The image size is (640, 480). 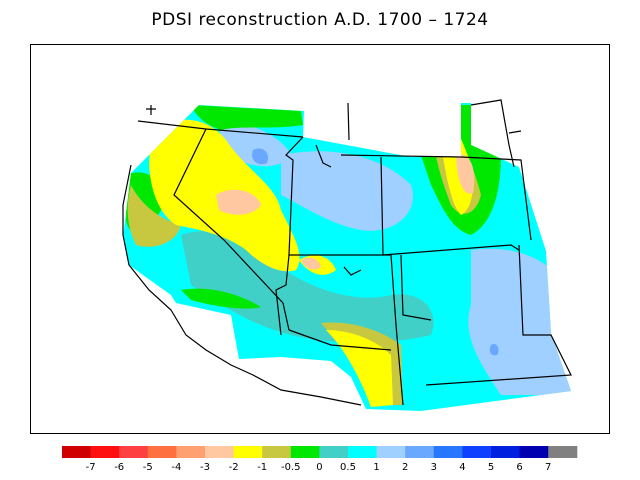 What do you see at coordinates (320, 20) in the screenshot?
I see `map-title: PDSI reconstruction A.D. 1700 – 1724` at bounding box center [320, 20].